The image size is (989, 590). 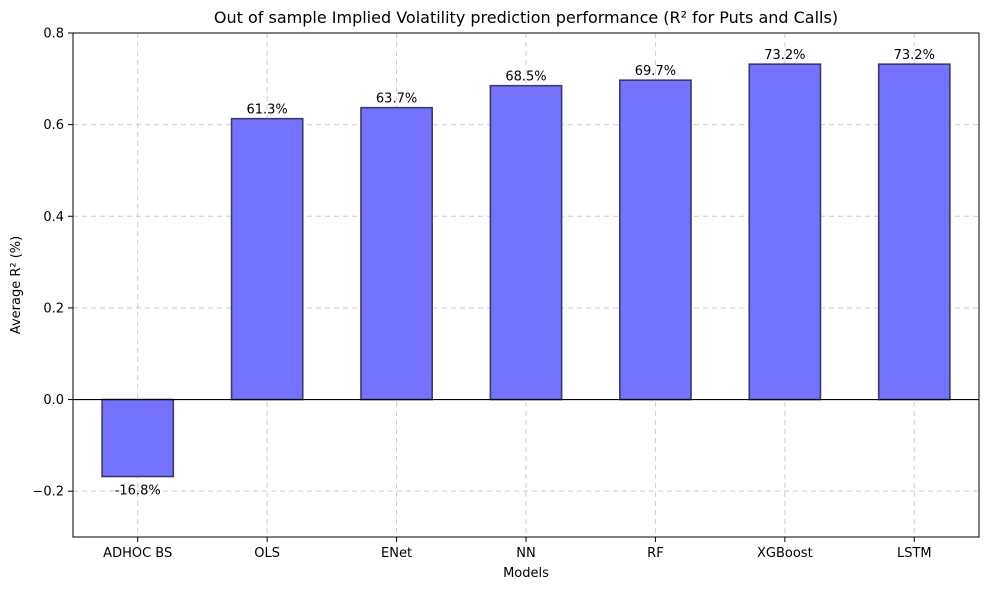 What do you see at coordinates (267, 553) in the screenshot?
I see `x-tick-label: OLS` at bounding box center [267, 553].